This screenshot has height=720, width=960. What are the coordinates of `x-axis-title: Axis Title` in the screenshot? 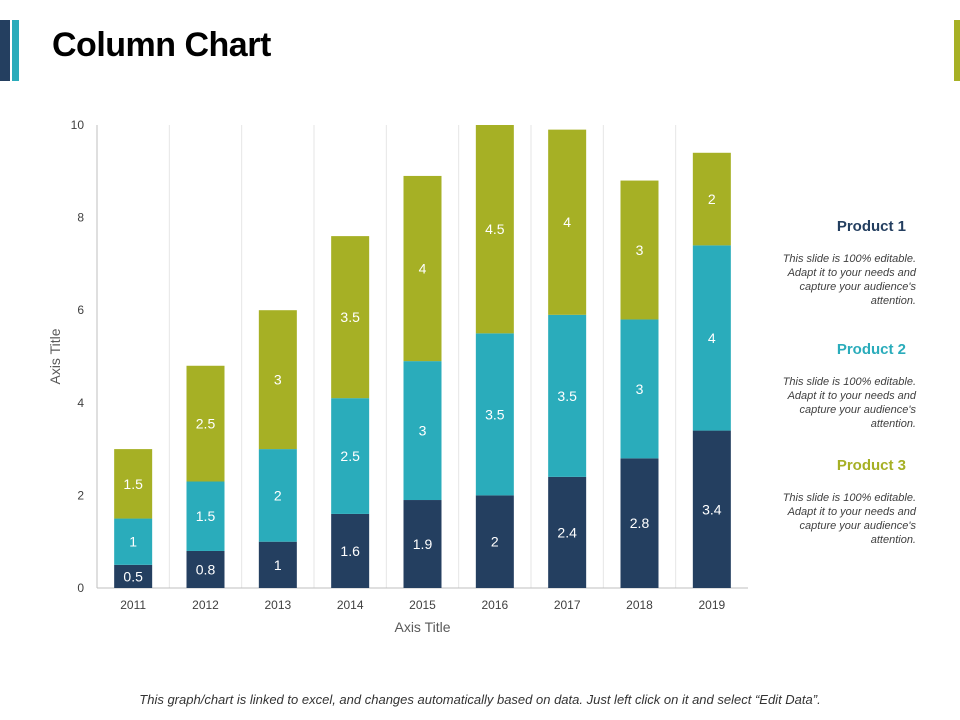 It's located at (422, 627).